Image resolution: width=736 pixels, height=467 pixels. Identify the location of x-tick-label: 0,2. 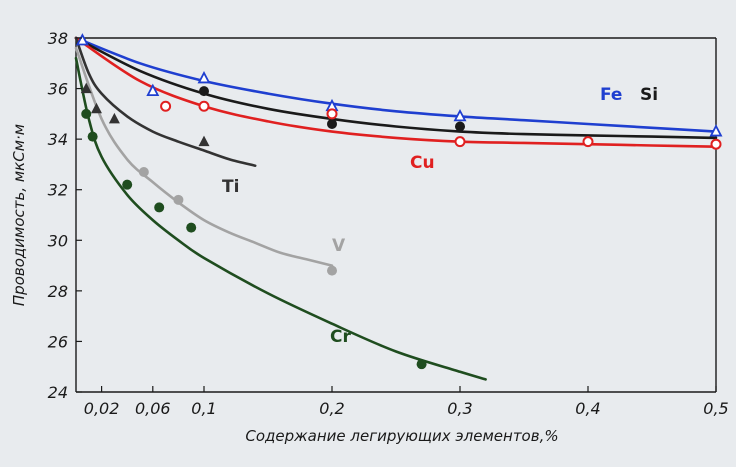
(331, 408).